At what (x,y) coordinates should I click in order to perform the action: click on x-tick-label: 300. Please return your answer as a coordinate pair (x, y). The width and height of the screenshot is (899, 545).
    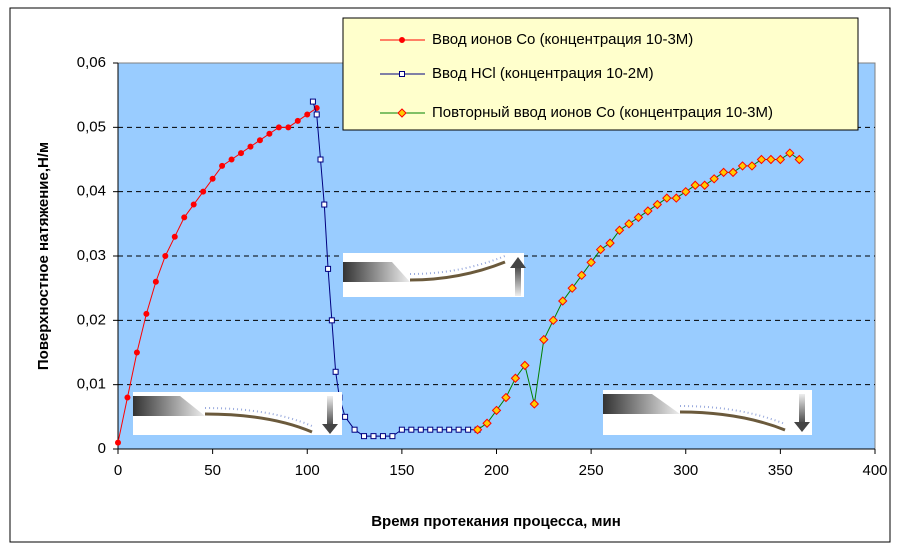
    Looking at the image, I should click on (685, 470).